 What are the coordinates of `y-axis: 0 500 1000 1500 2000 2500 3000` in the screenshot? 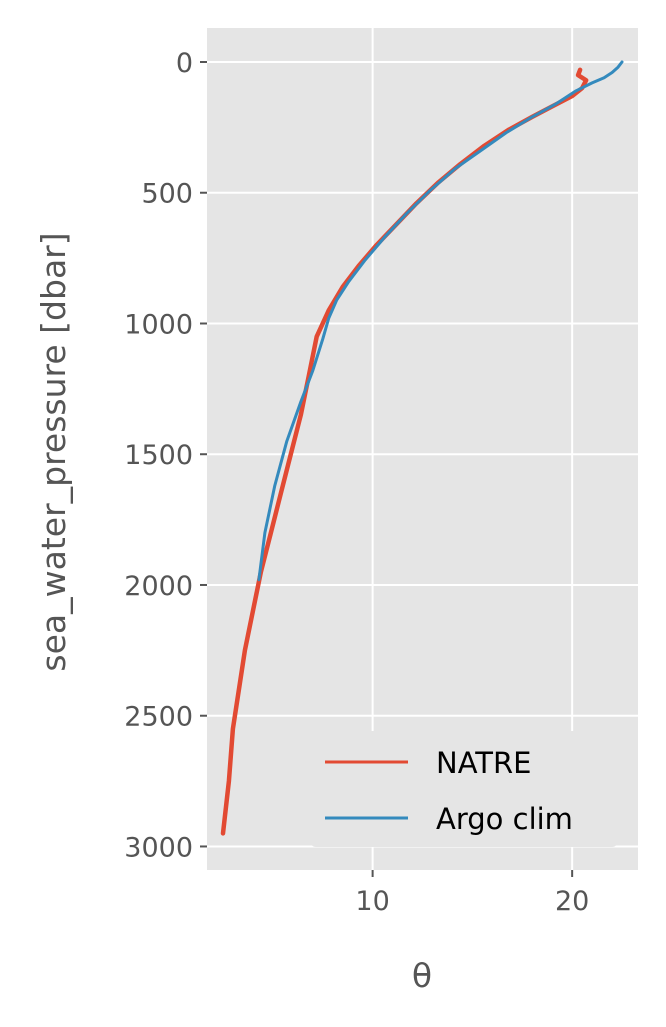 It's located at (165, 455).